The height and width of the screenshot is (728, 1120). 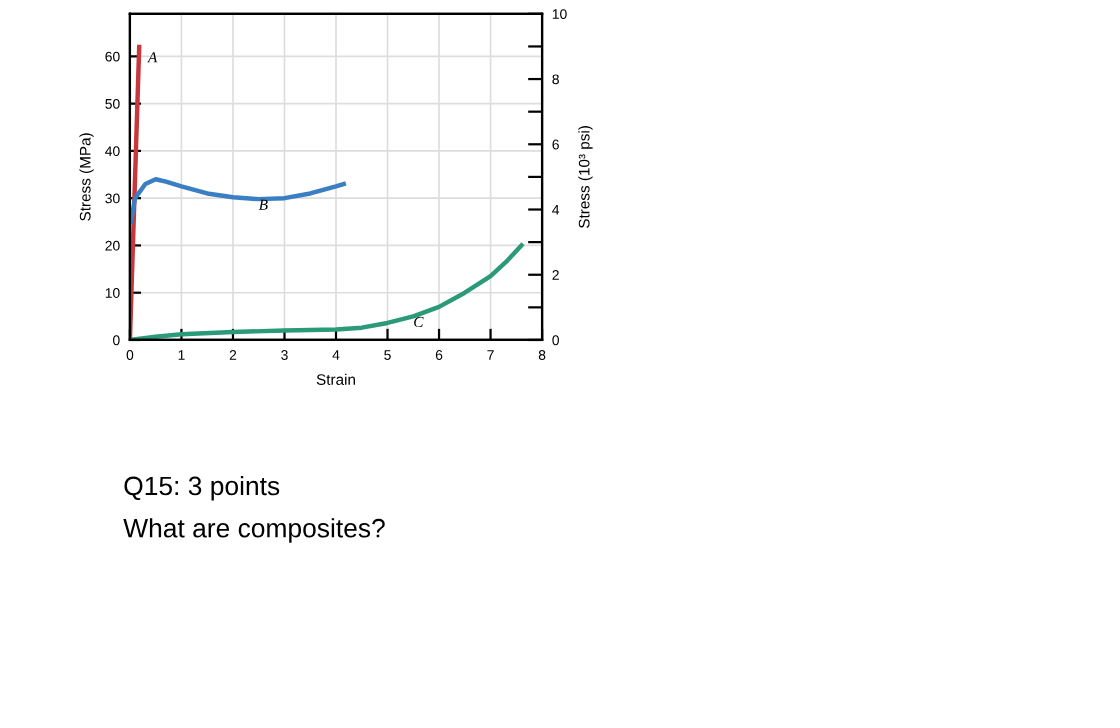 I want to click on text: Q15: 3 points, so click(x=202, y=488).